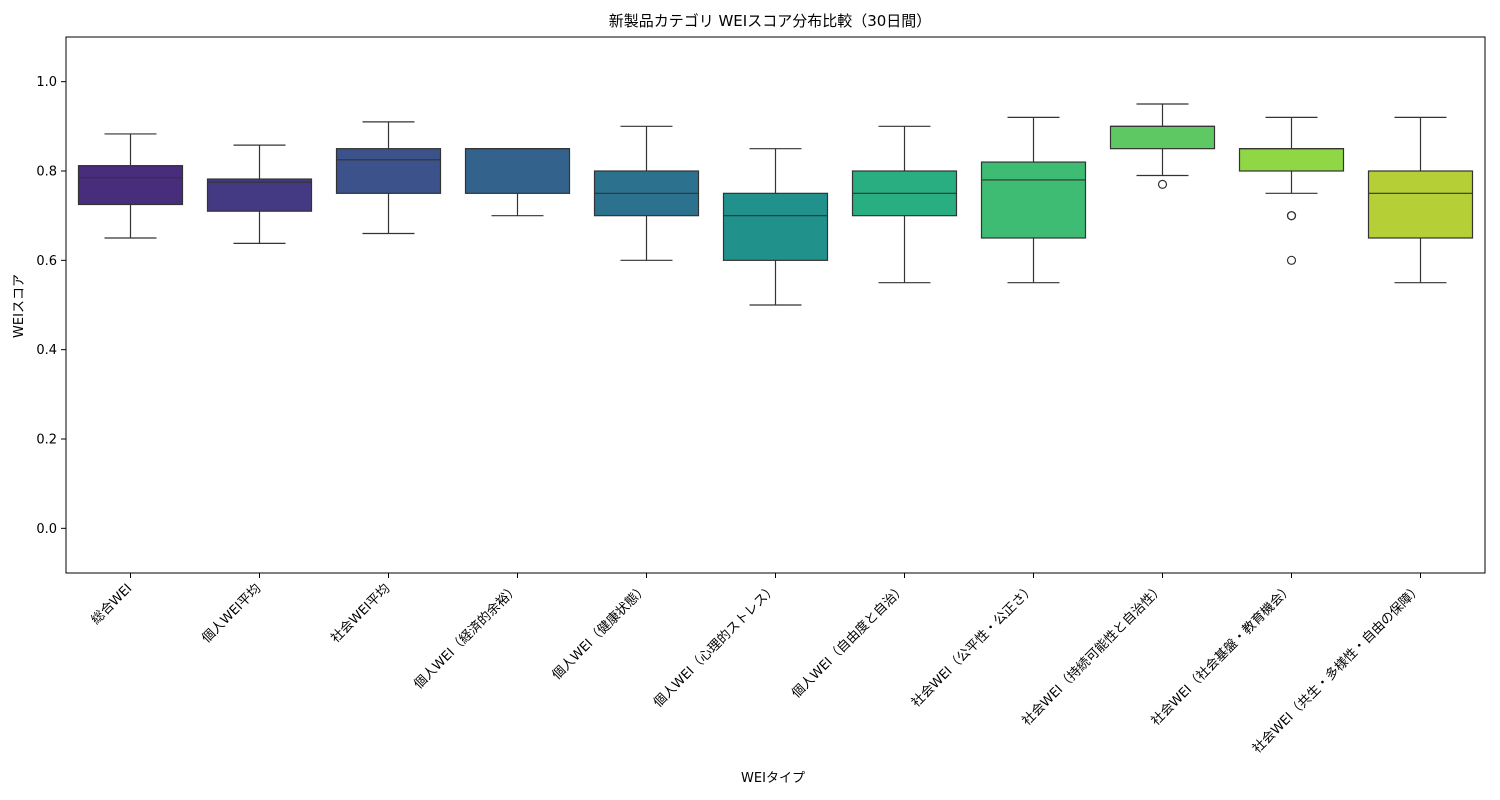 The height and width of the screenshot is (800, 1500). What do you see at coordinates (773, 778) in the screenshot?
I see `x-axis-label: WEIタイプ` at bounding box center [773, 778].